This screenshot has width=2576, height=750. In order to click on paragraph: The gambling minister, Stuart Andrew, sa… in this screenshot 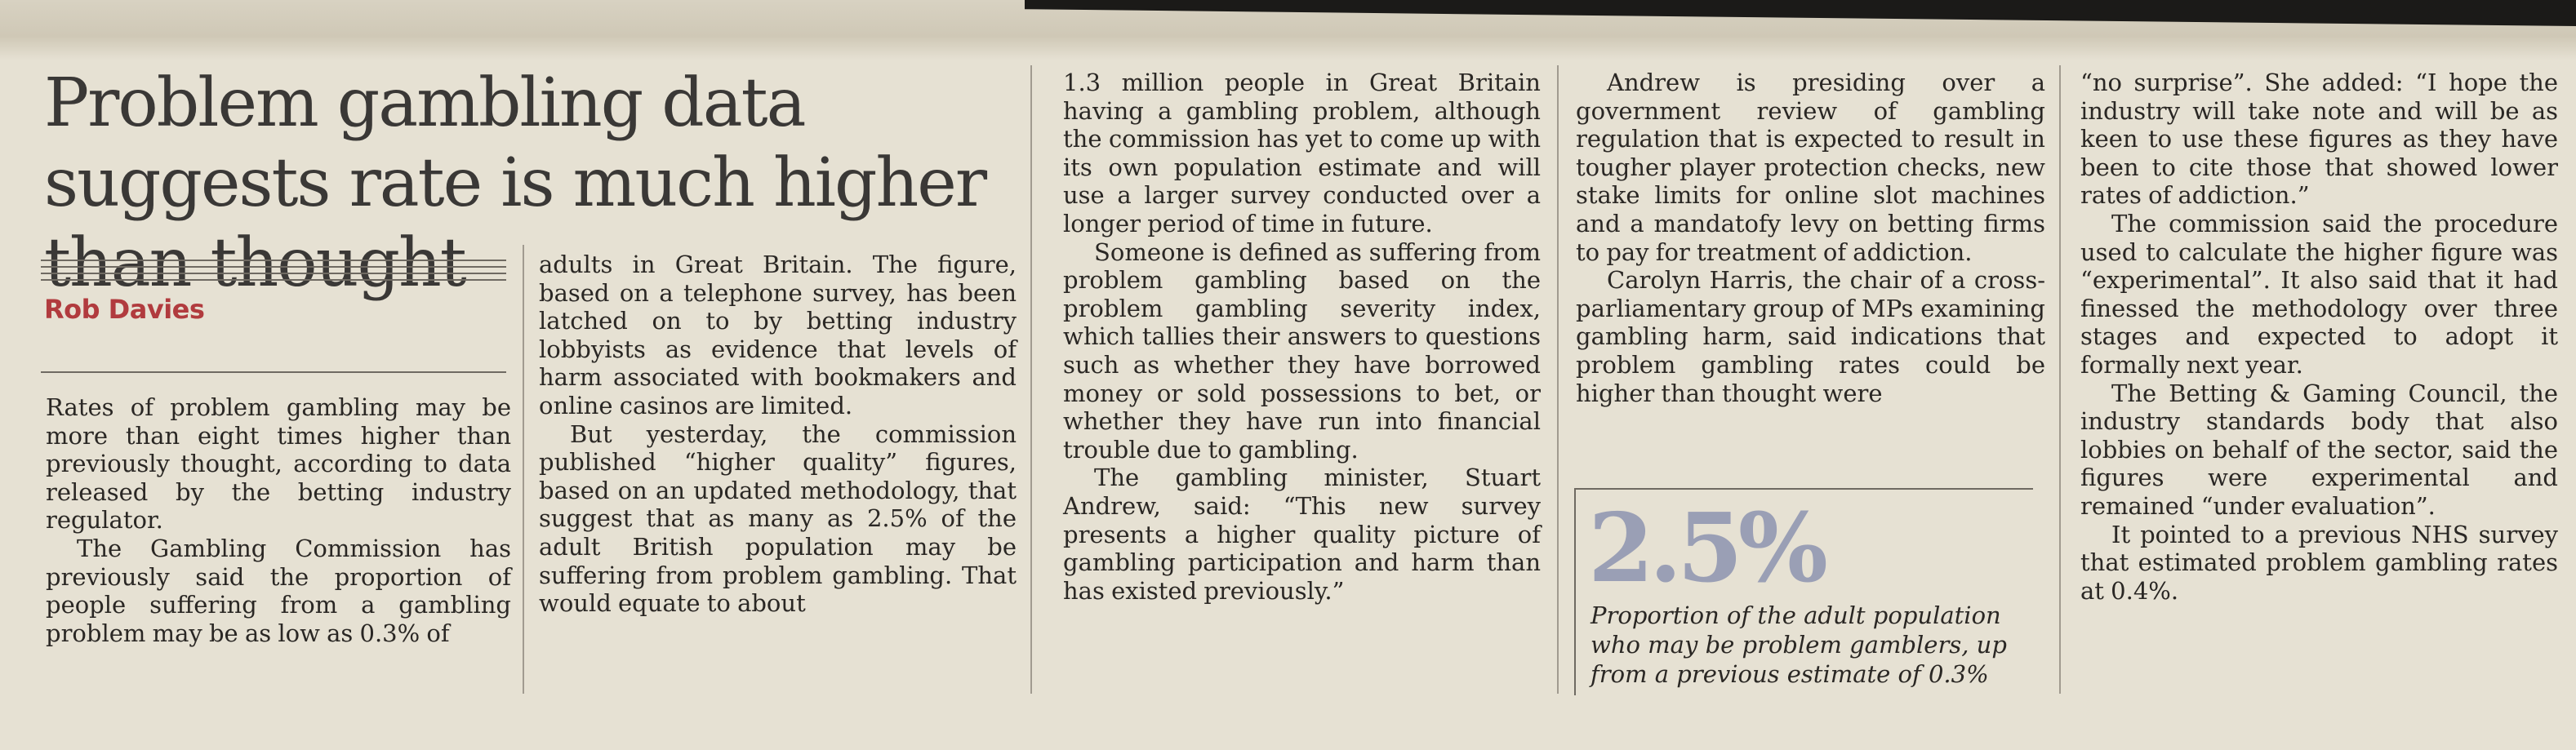, I will do `click(1302, 535)`.